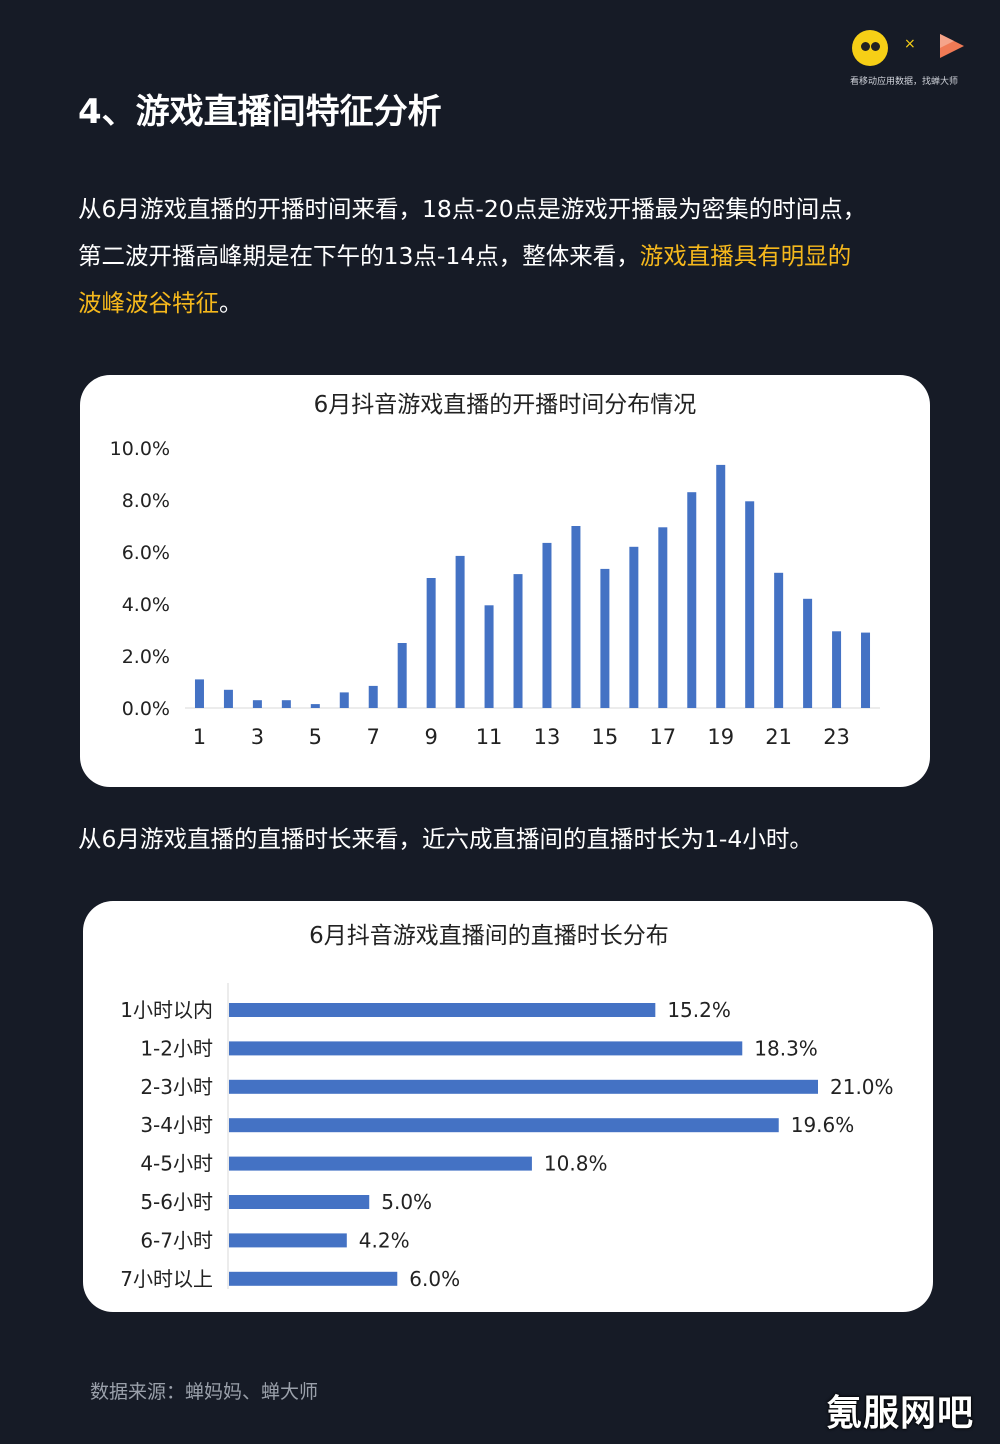 The image size is (1000, 1444). I want to click on y-tick-label: 2.0%, so click(146, 657).